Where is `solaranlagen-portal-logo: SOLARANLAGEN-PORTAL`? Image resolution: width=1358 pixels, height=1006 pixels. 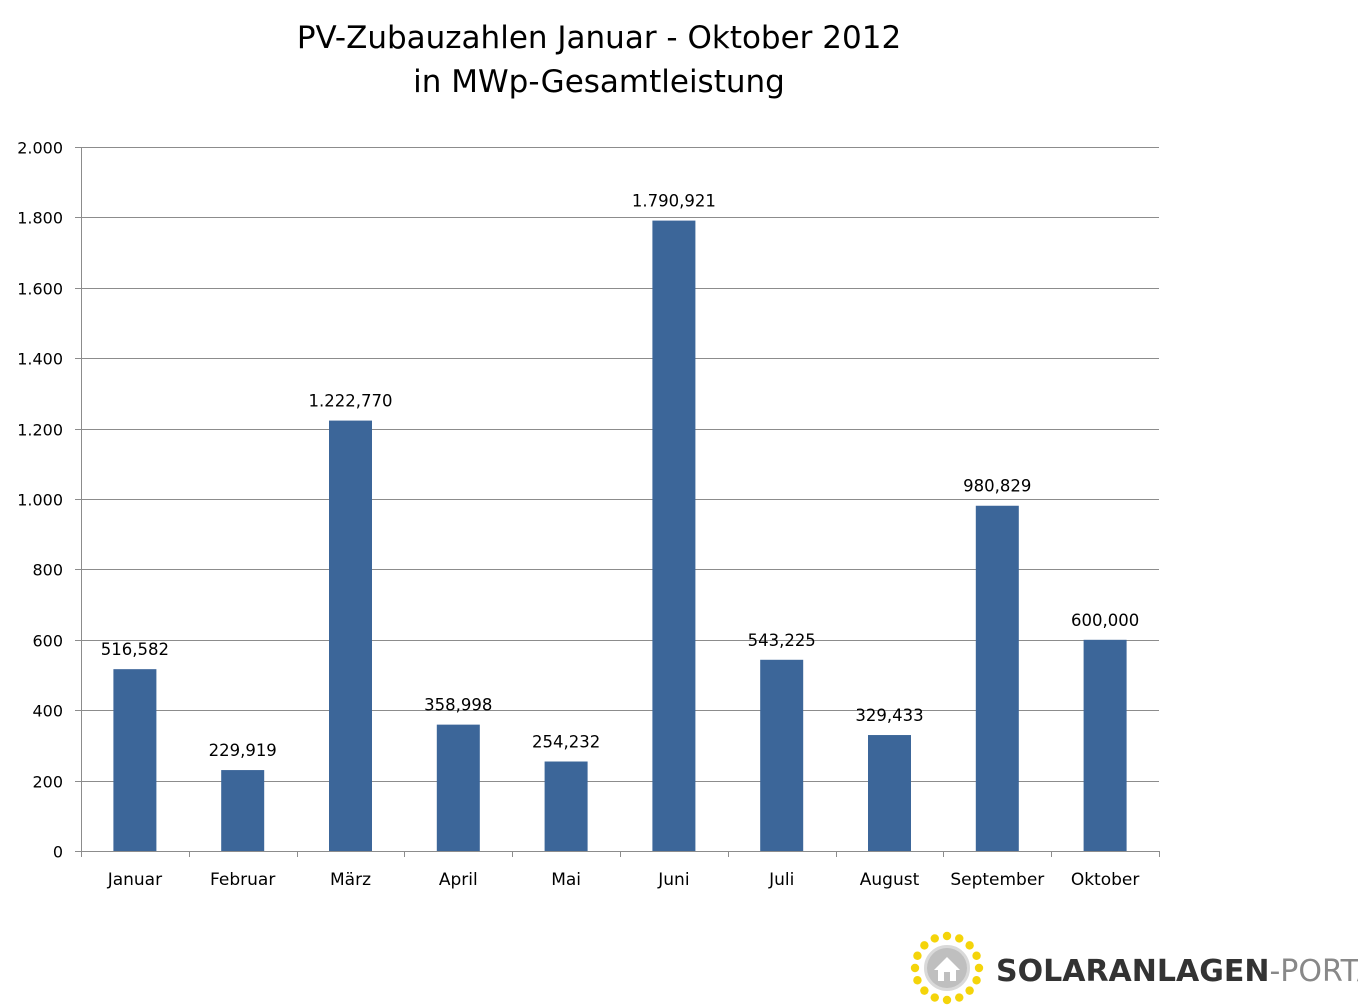
solaranlagen-portal-logo: SOLARANLAGEN-PORTAL is located at coordinates (1134, 968).